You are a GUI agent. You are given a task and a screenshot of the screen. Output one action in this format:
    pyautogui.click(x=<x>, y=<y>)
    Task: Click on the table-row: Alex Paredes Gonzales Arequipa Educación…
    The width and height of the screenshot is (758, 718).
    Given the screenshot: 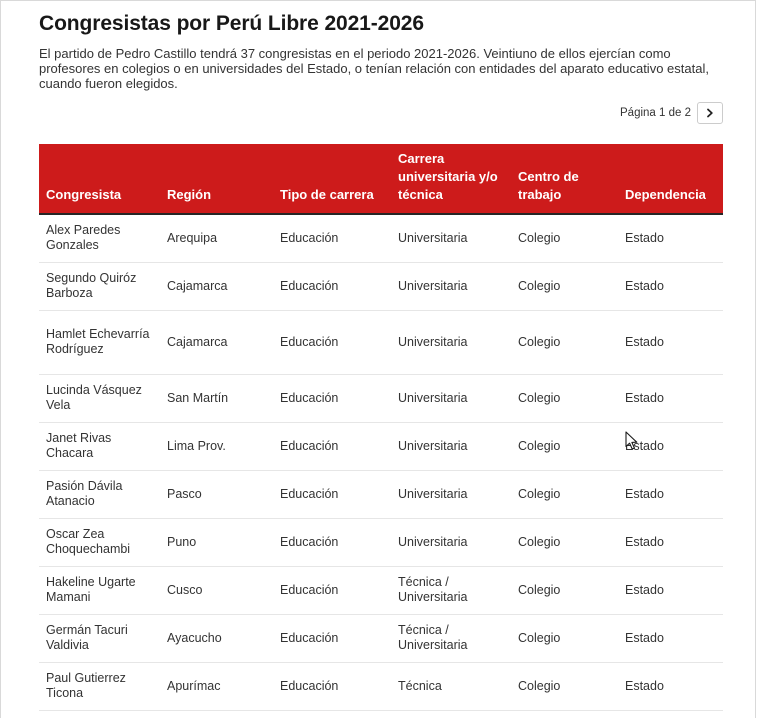 What is the action you would take?
    pyautogui.click(x=381, y=238)
    